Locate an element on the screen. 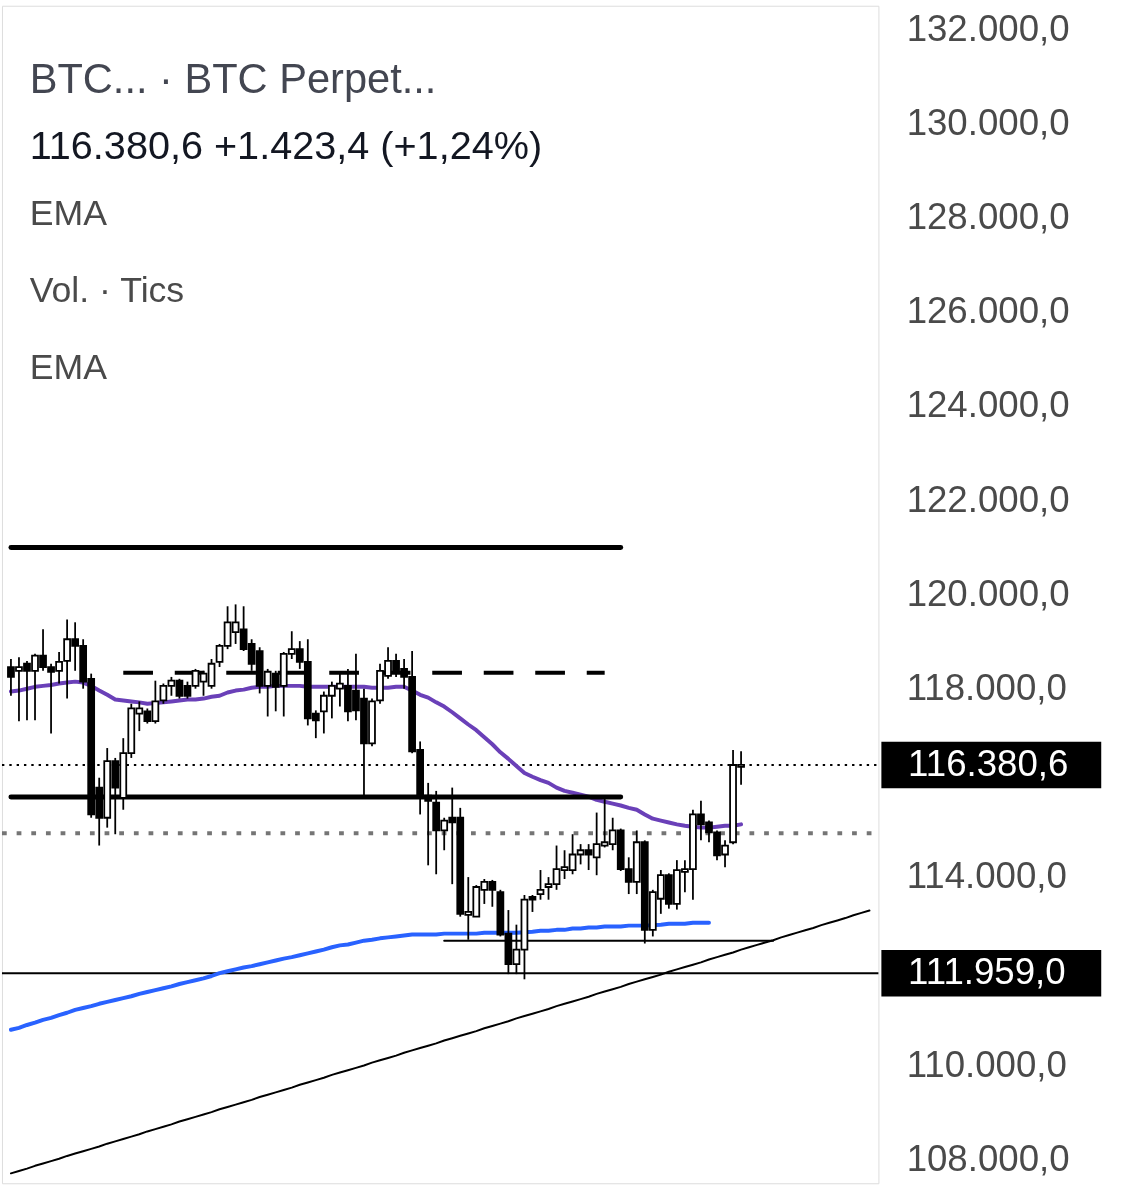 The width and height of the screenshot is (1125, 1189). y-tick-label: 124.000,0 is located at coordinates (988, 405).